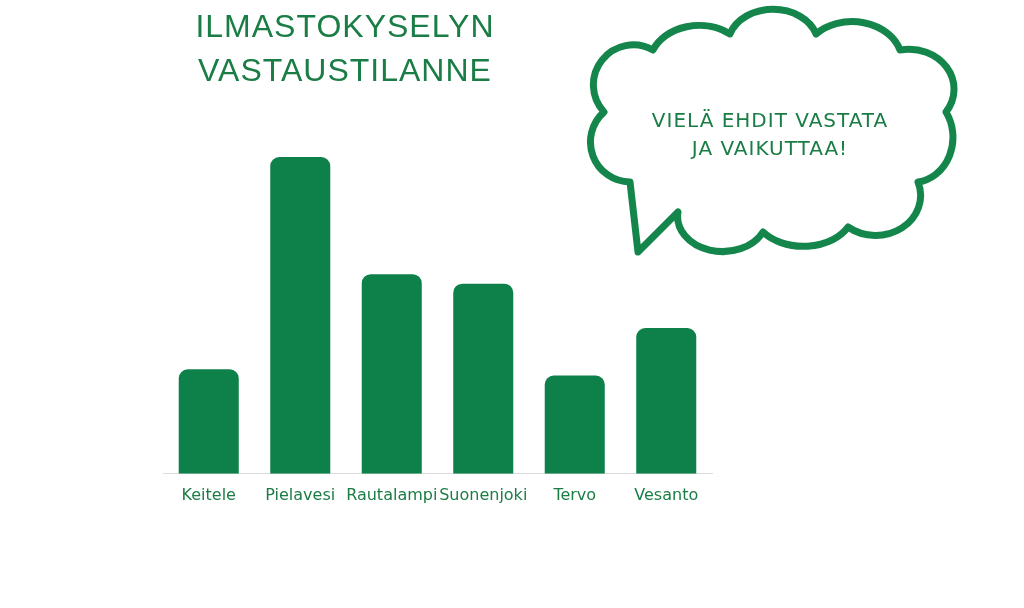 This screenshot has width=1024, height=608. I want to click on x-tick-label: Pielavesi, so click(300, 494).